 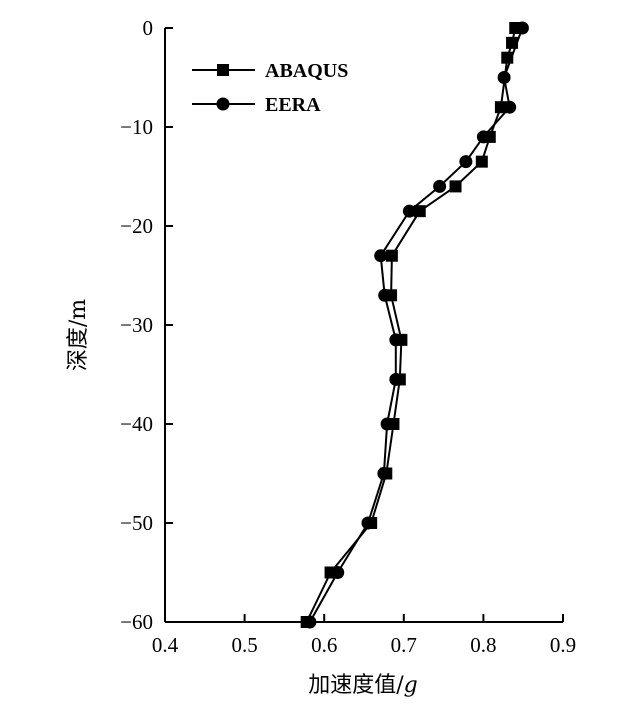 I want to click on y-ticks: 0 −10 −20 −30 −40 −50 −60, so click(x=146, y=325).